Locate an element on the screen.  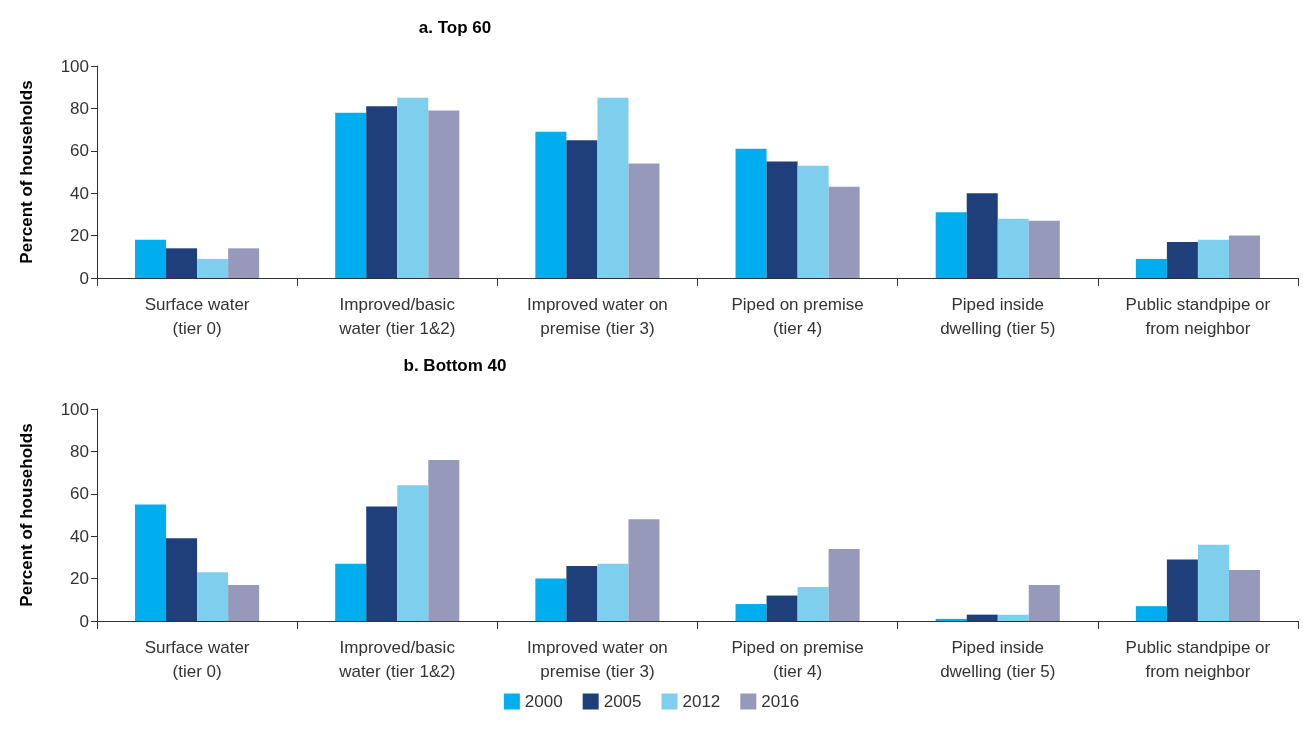
legend-label: 2012 is located at coordinates (701, 701).